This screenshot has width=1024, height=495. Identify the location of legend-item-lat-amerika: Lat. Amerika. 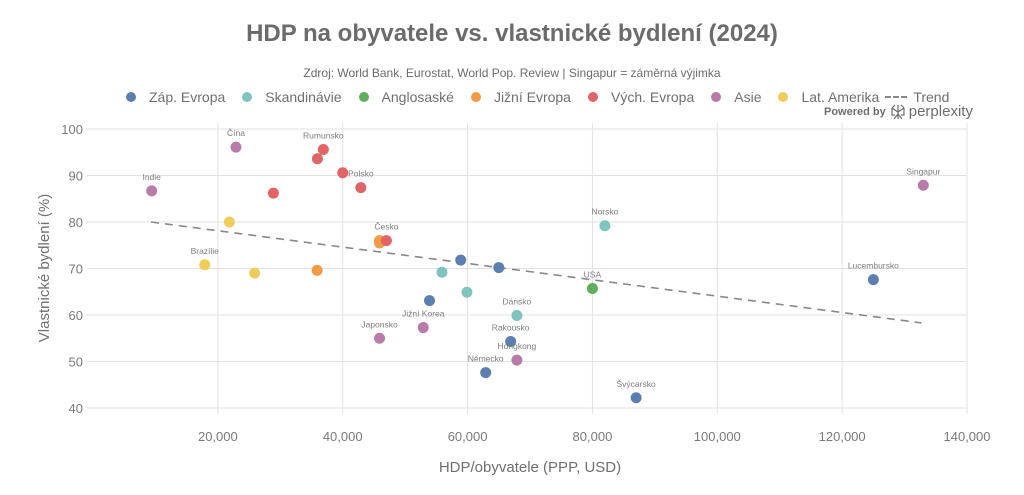
(828, 97).